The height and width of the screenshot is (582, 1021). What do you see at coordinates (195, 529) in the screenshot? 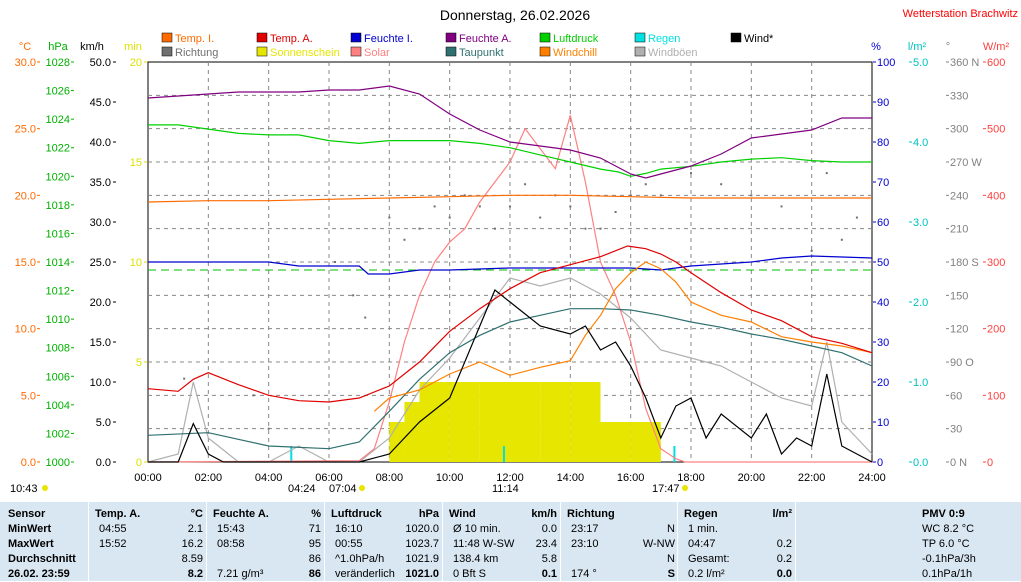
I see `stats-value: 2.1` at bounding box center [195, 529].